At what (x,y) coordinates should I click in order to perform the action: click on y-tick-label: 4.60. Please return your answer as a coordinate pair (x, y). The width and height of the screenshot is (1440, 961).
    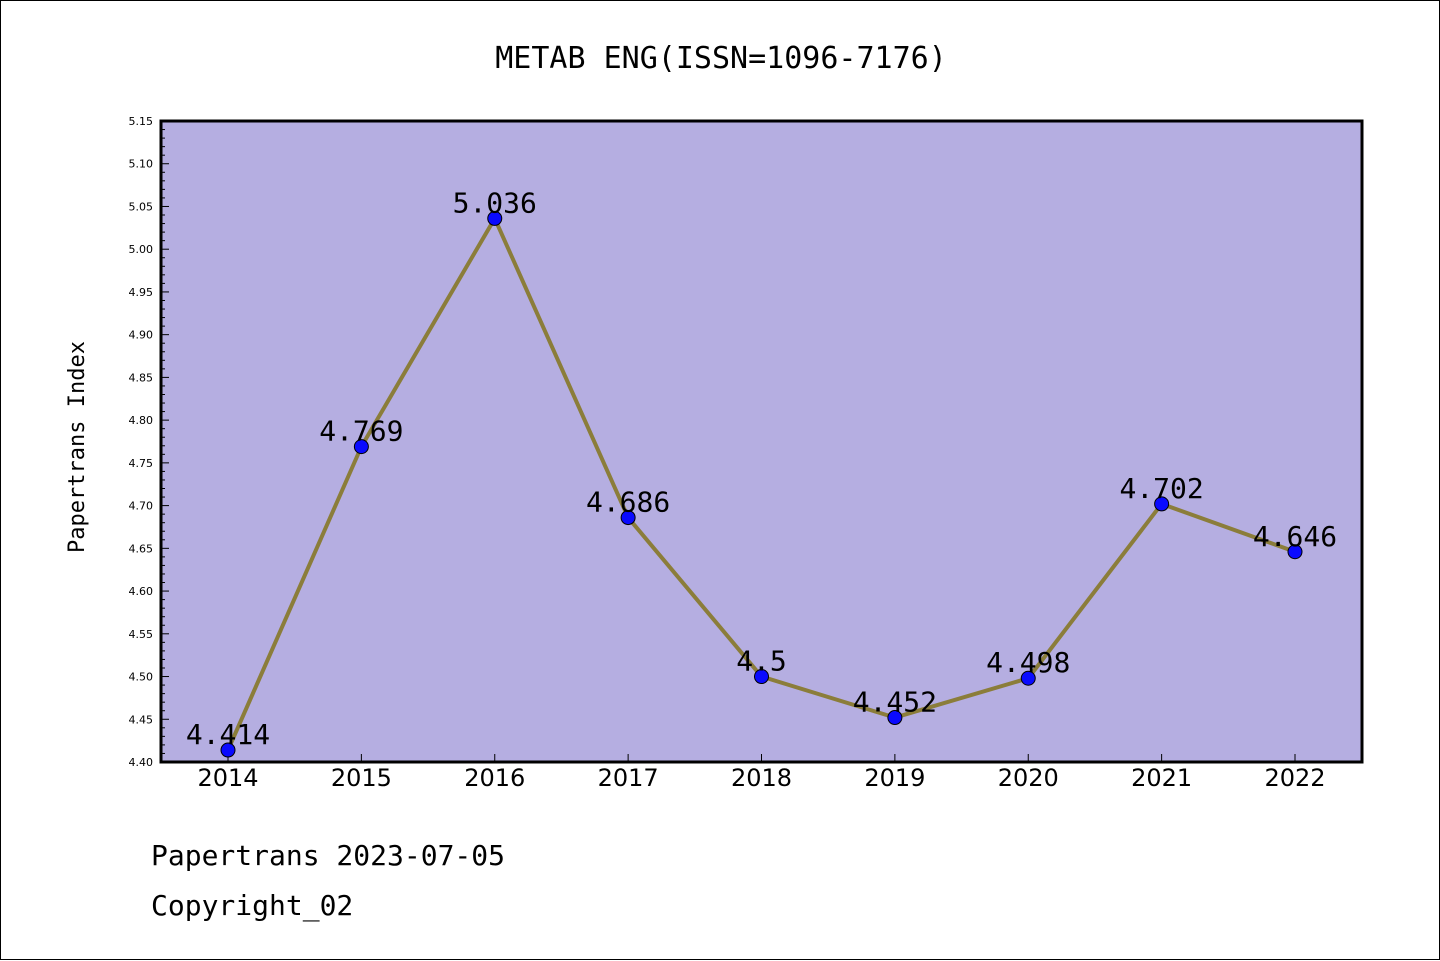
    Looking at the image, I should click on (141, 591).